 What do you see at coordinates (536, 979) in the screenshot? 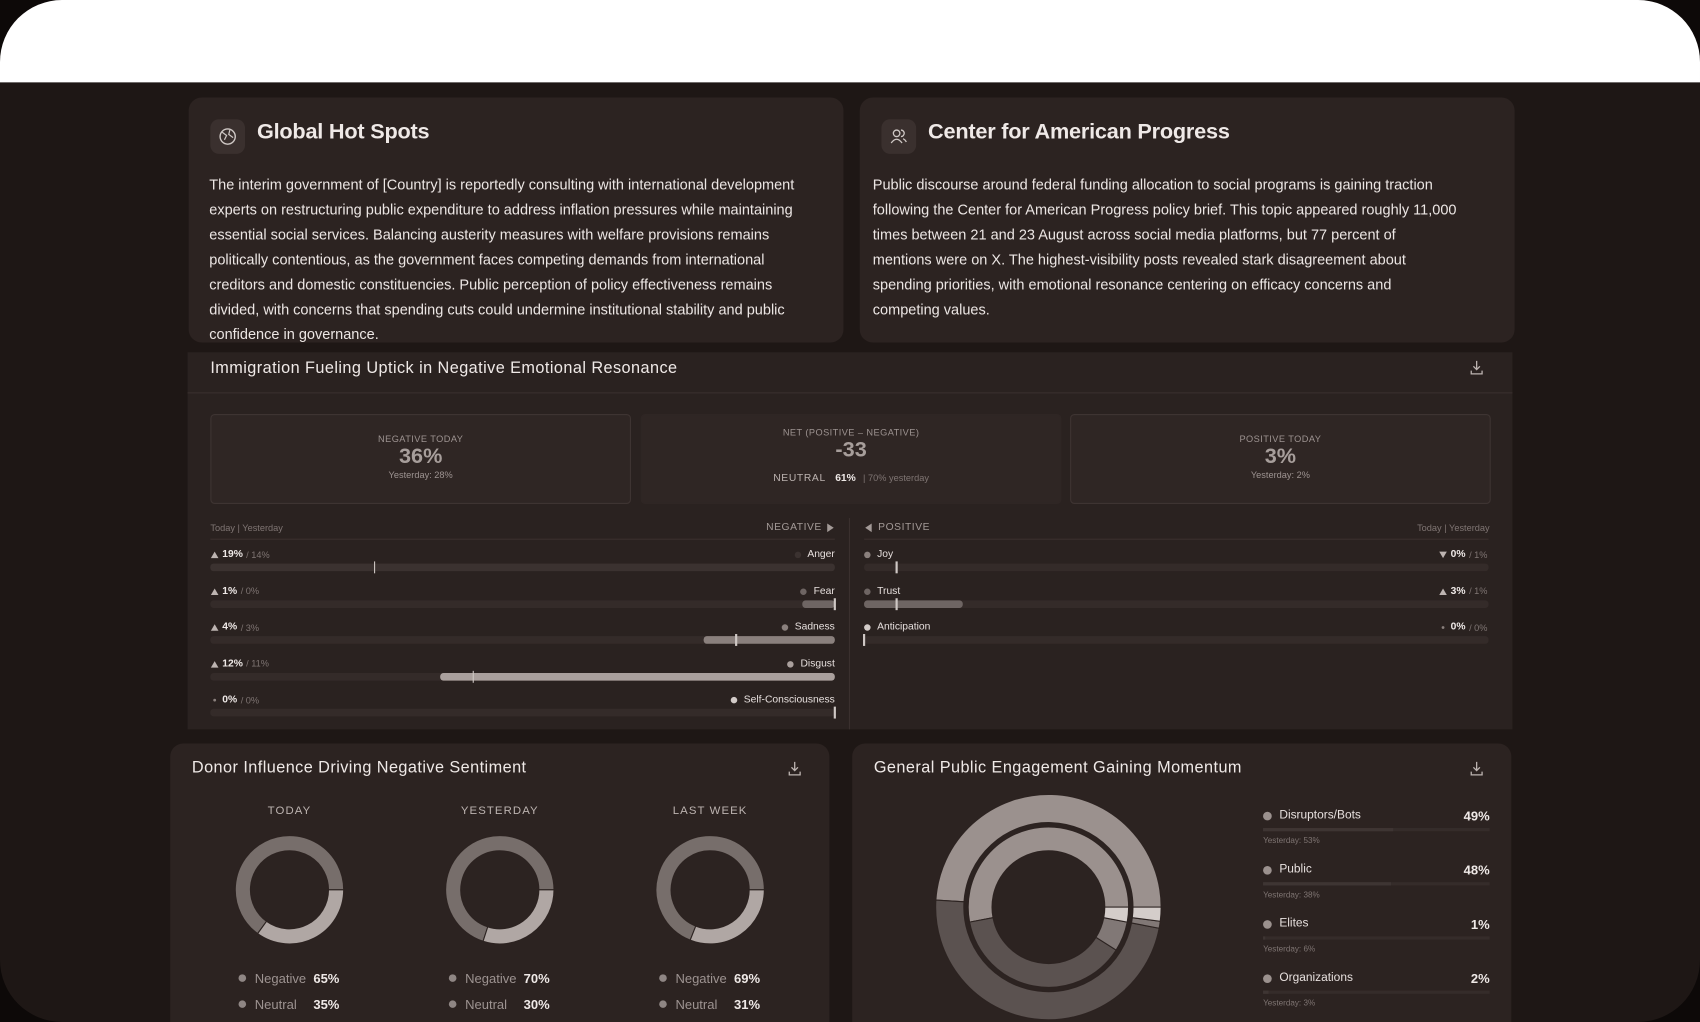
I see `legend-value: 70%` at bounding box center [536, 979].